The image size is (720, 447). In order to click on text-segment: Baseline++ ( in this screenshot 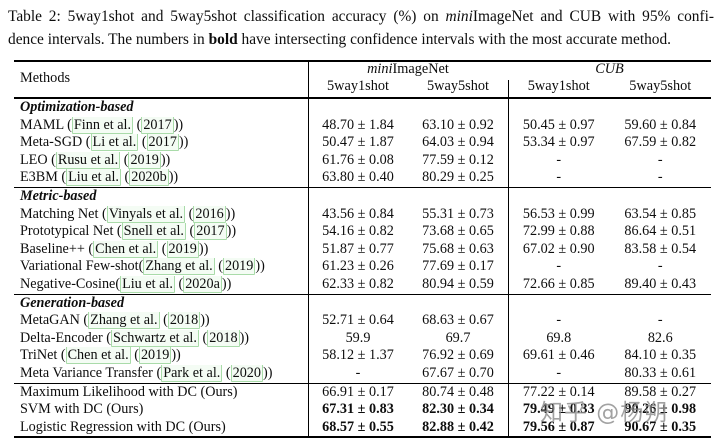, I will do `click(57, 248)`.